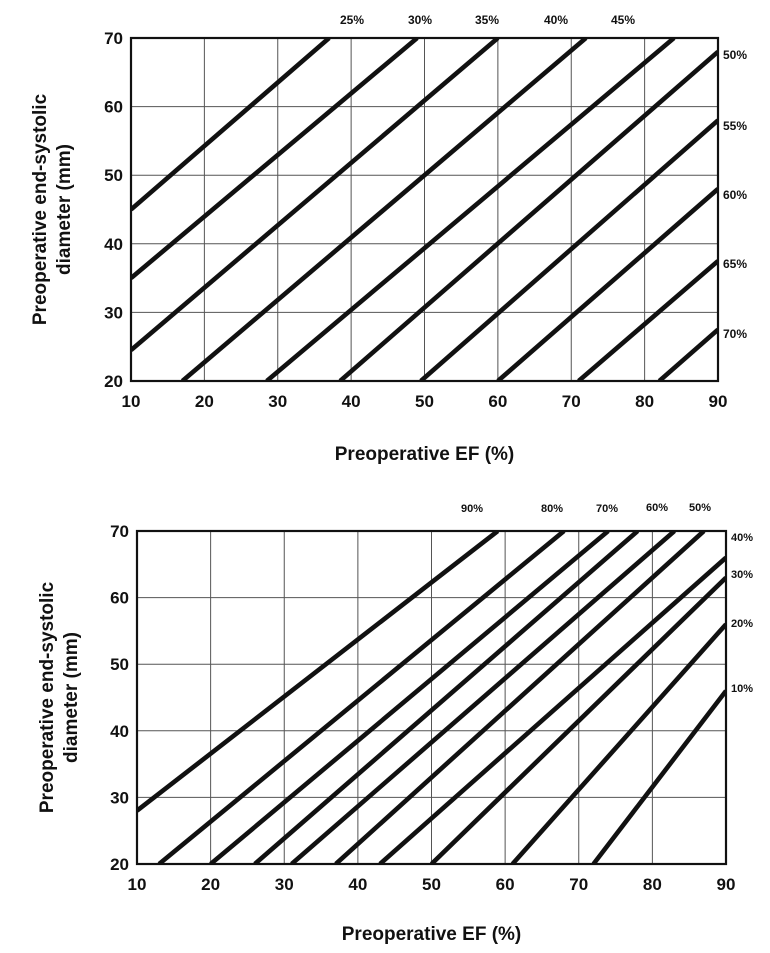  I want to click on series-label: 90%, so click(472, 509).